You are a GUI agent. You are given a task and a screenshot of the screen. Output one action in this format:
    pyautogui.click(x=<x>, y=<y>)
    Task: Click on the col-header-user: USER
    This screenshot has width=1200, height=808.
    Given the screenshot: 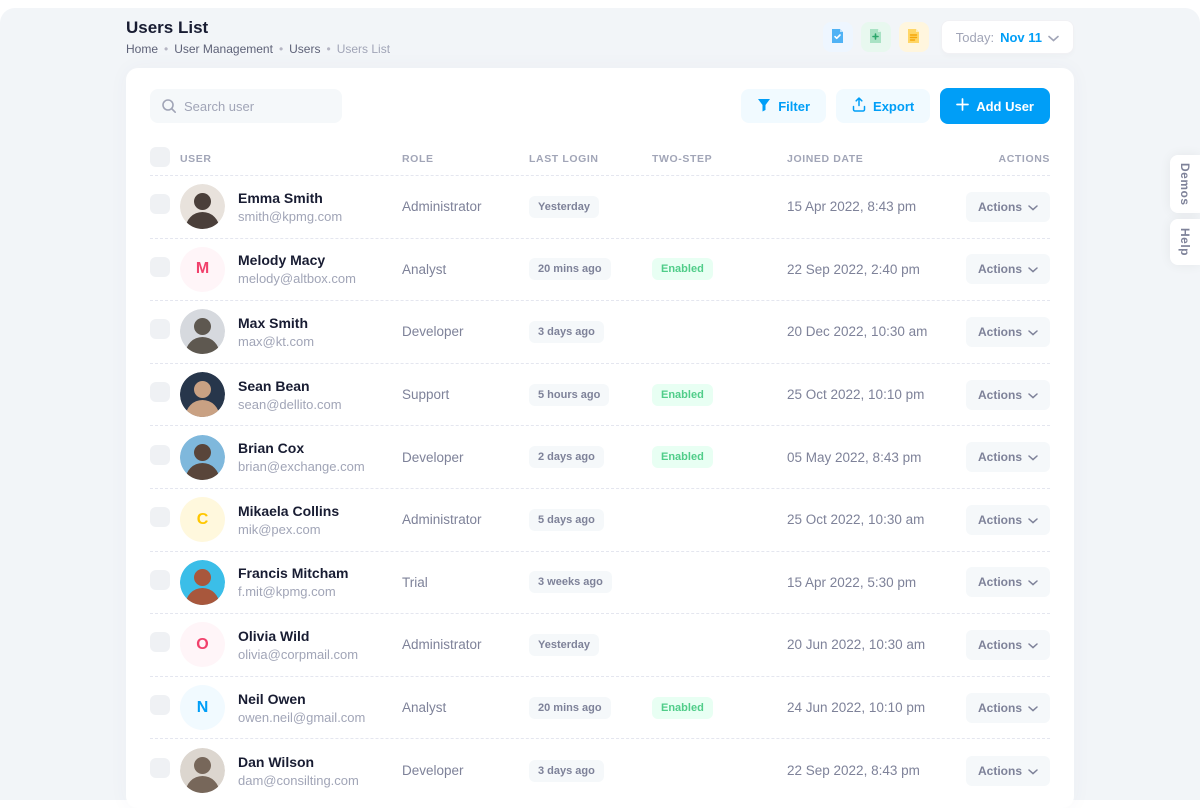 What is the action you would take?
    pyautogui.click(x=291, y=159)
    